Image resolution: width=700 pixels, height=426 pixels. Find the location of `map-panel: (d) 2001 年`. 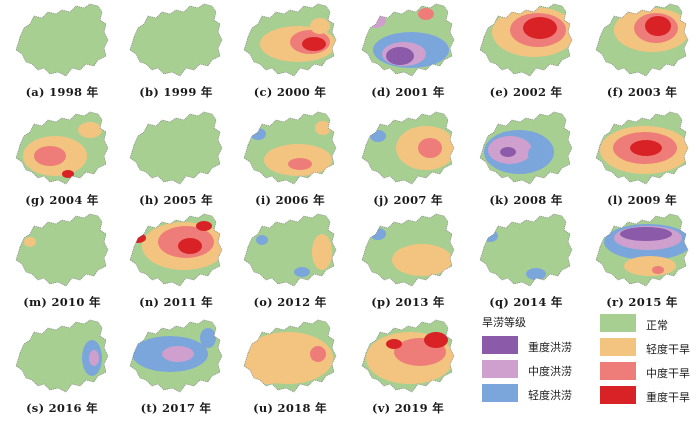

map-panel: (d) 2001 年 is located at coordinates (408, 52).